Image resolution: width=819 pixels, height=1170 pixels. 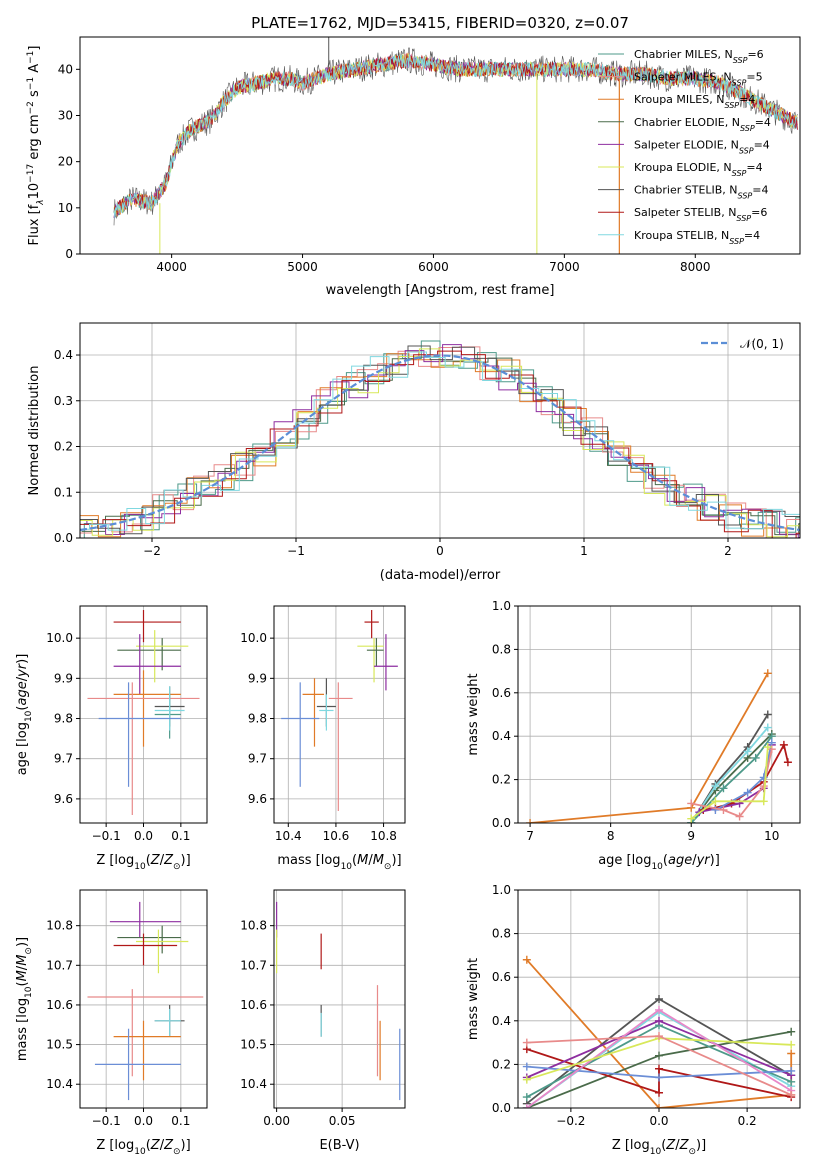 I want to click on axes-age-vs-mass: 10.4 10.6 10.8 9.6 9.7 9.8 9.9 10.0, so click(x=322, y=724).